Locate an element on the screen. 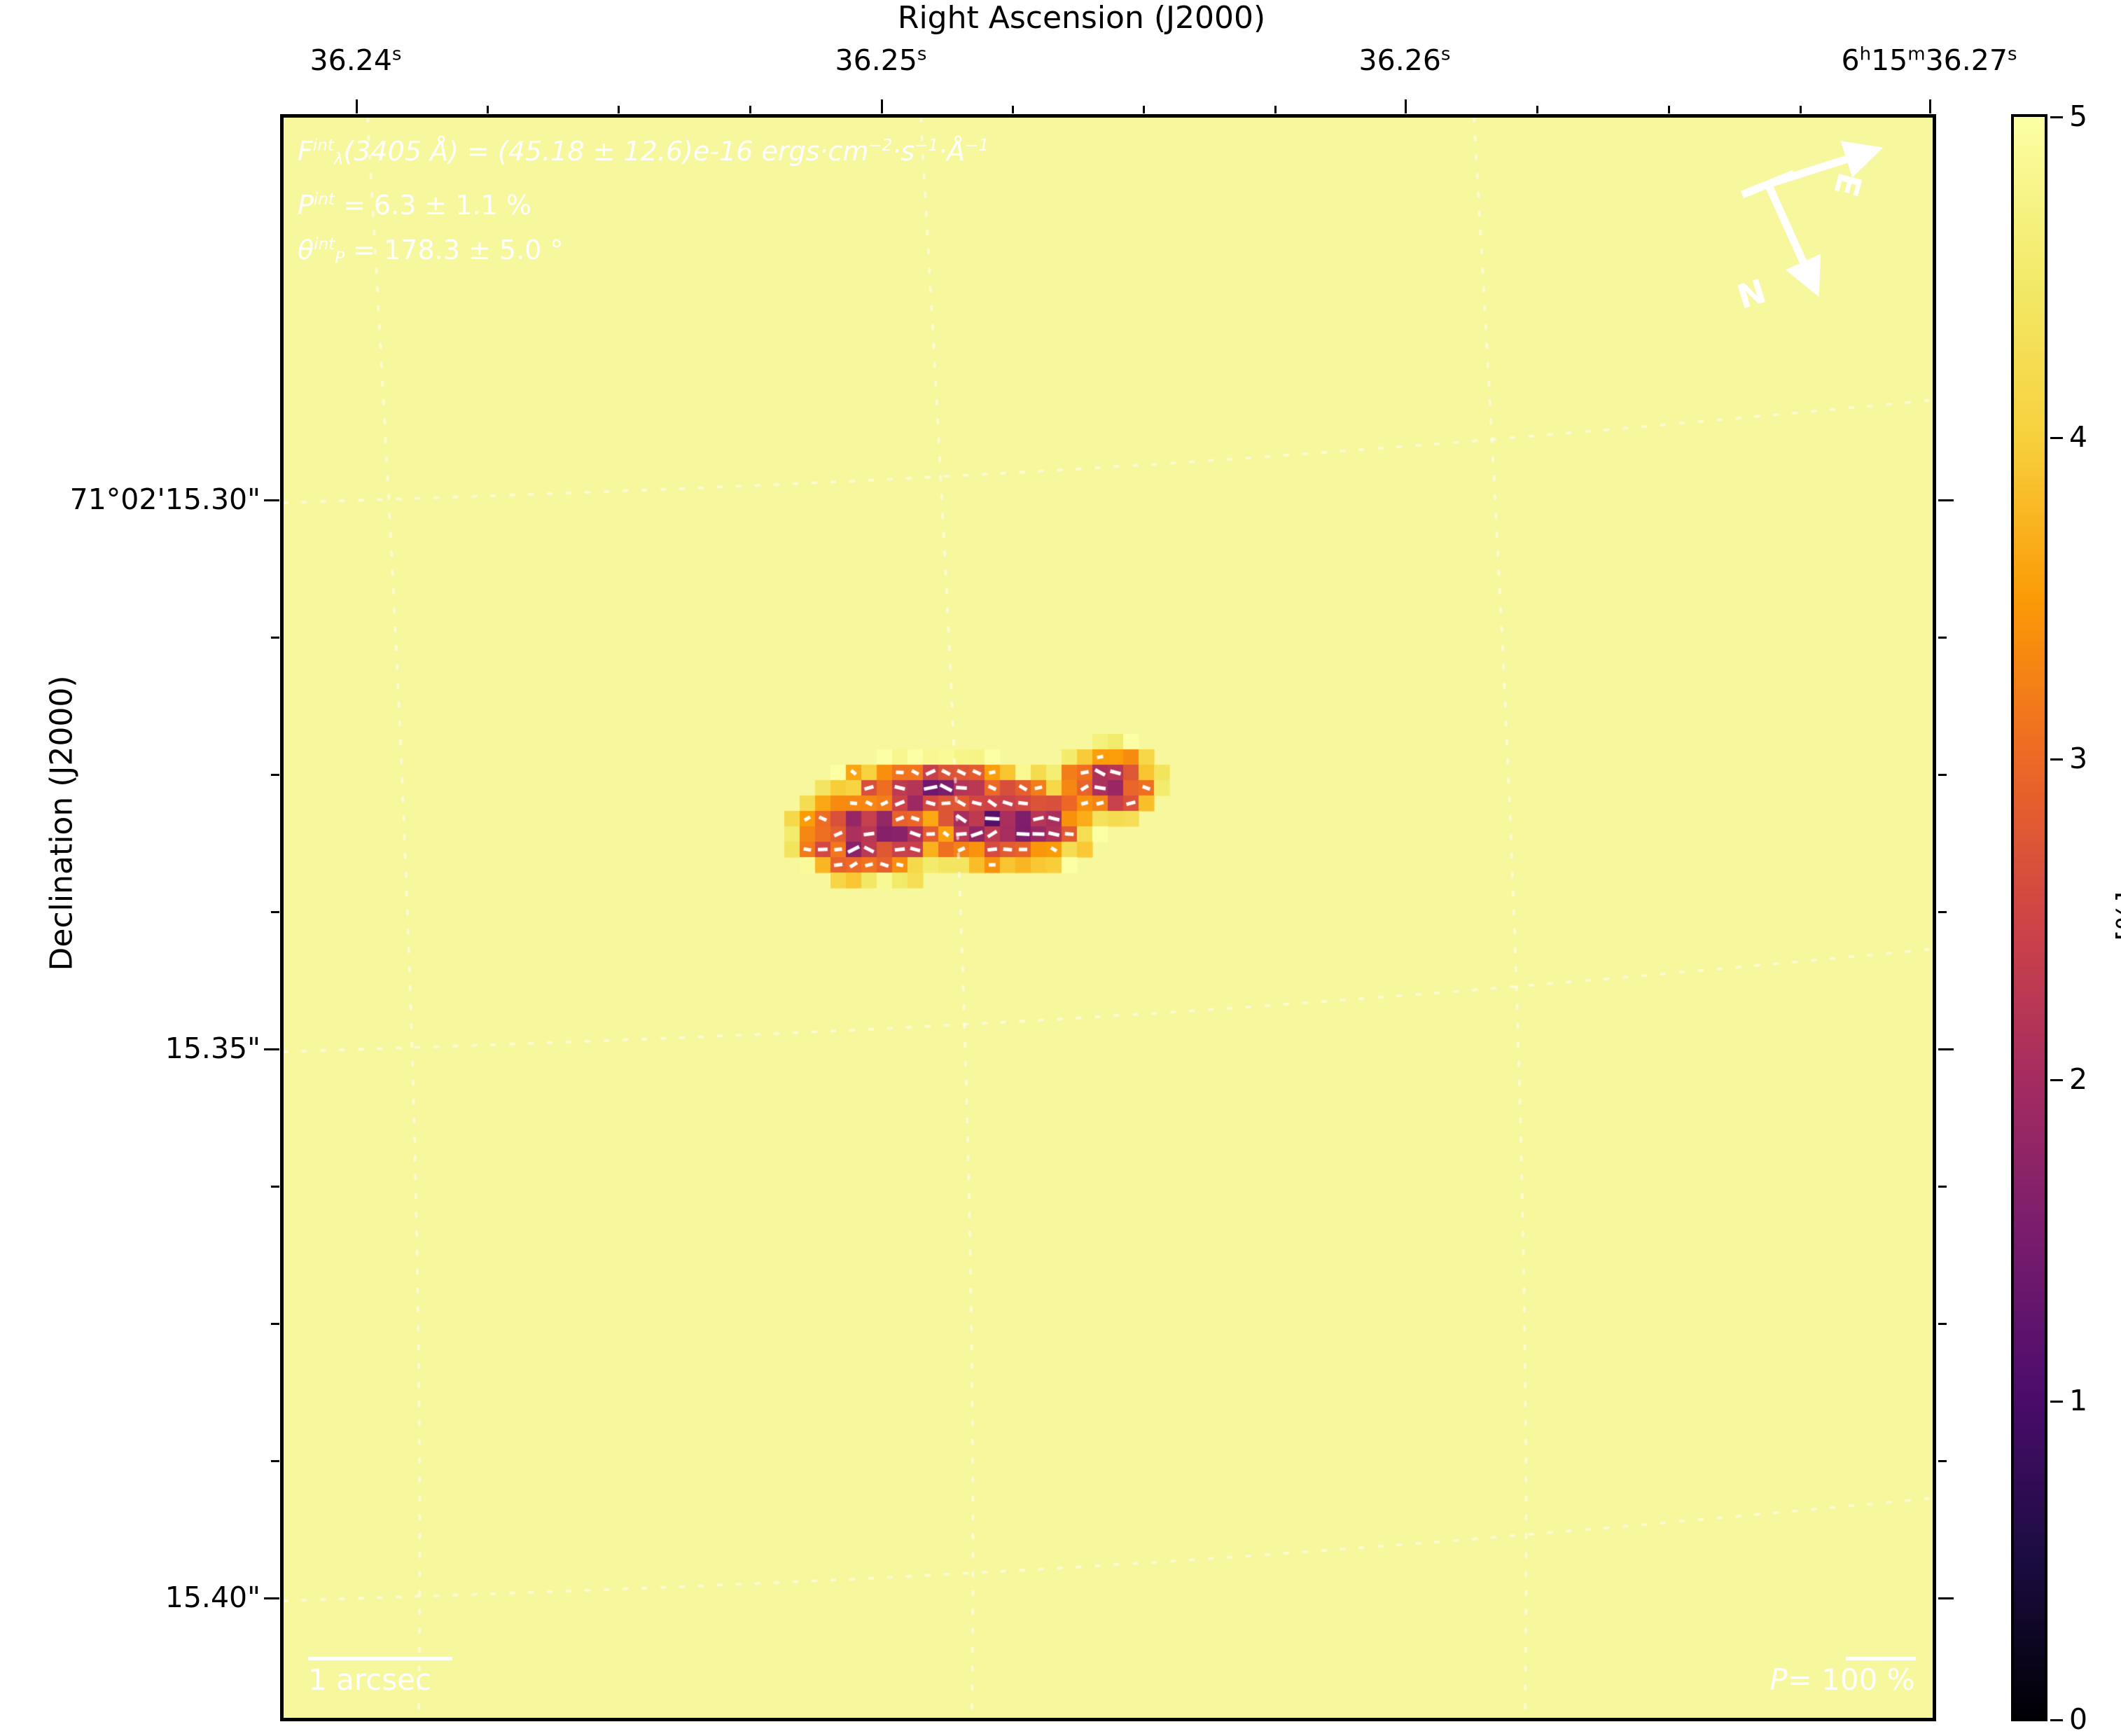 The height and width of the screenshot is (1736, 2121). polarization-scale-legend: P= 100 % is located at coordinates (1843, 1676).